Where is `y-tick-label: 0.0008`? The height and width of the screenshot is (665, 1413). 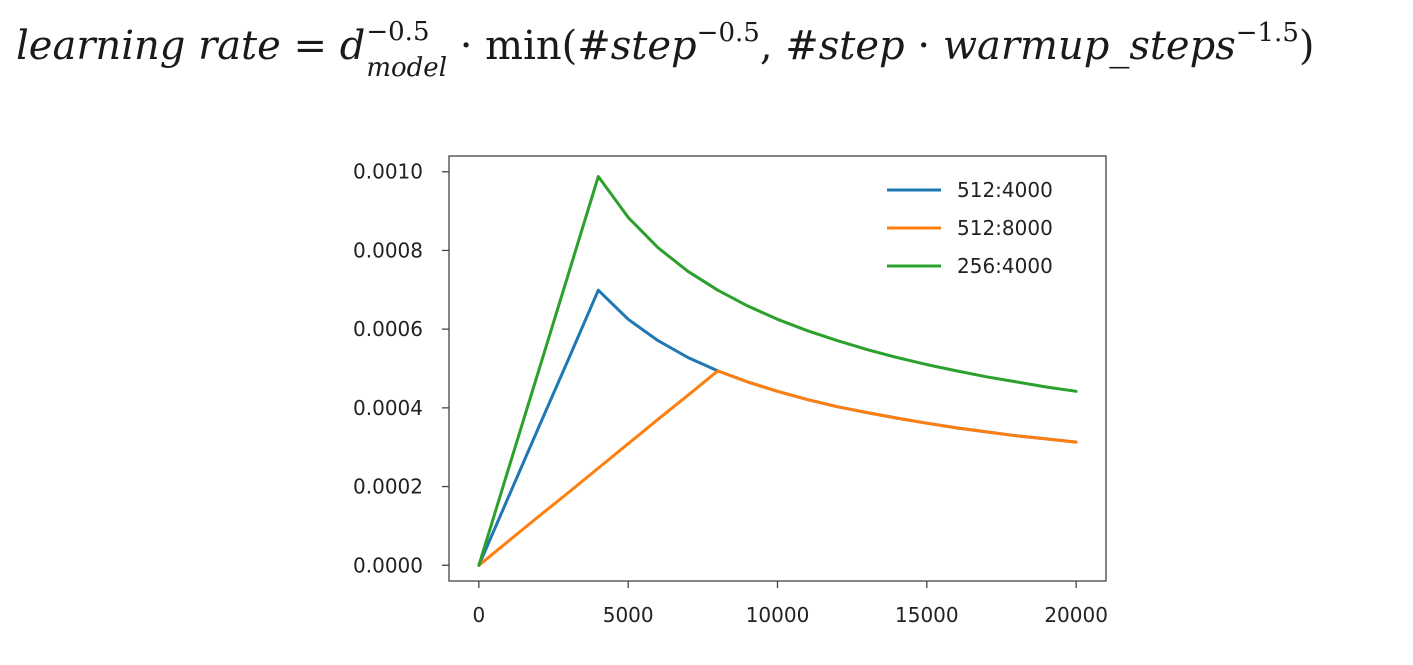 y-tick-label: 0.0008 is located at coordinates (388, 250).